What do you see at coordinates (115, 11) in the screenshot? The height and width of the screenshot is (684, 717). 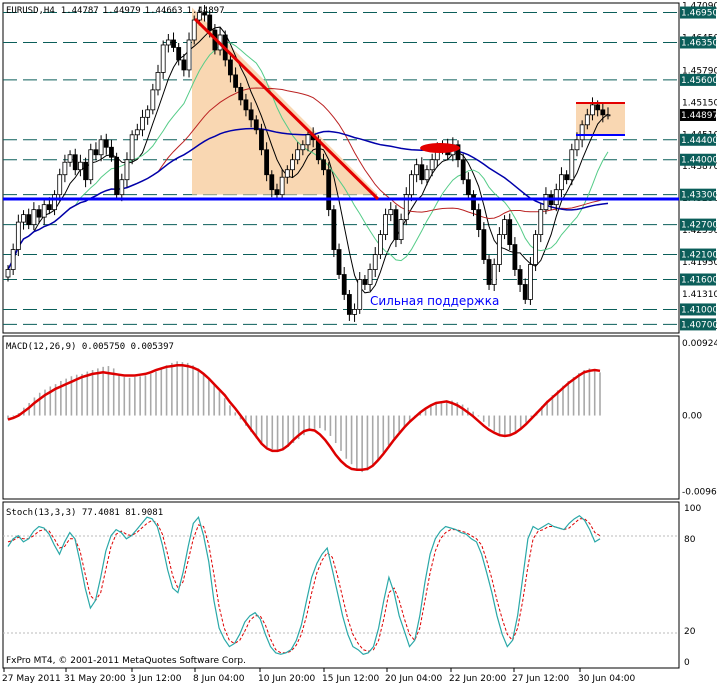 I see `chart-title: EURUSD,H4 1.44787 1.44979 1.44663 1.44897` at bounding box center [115, 11].